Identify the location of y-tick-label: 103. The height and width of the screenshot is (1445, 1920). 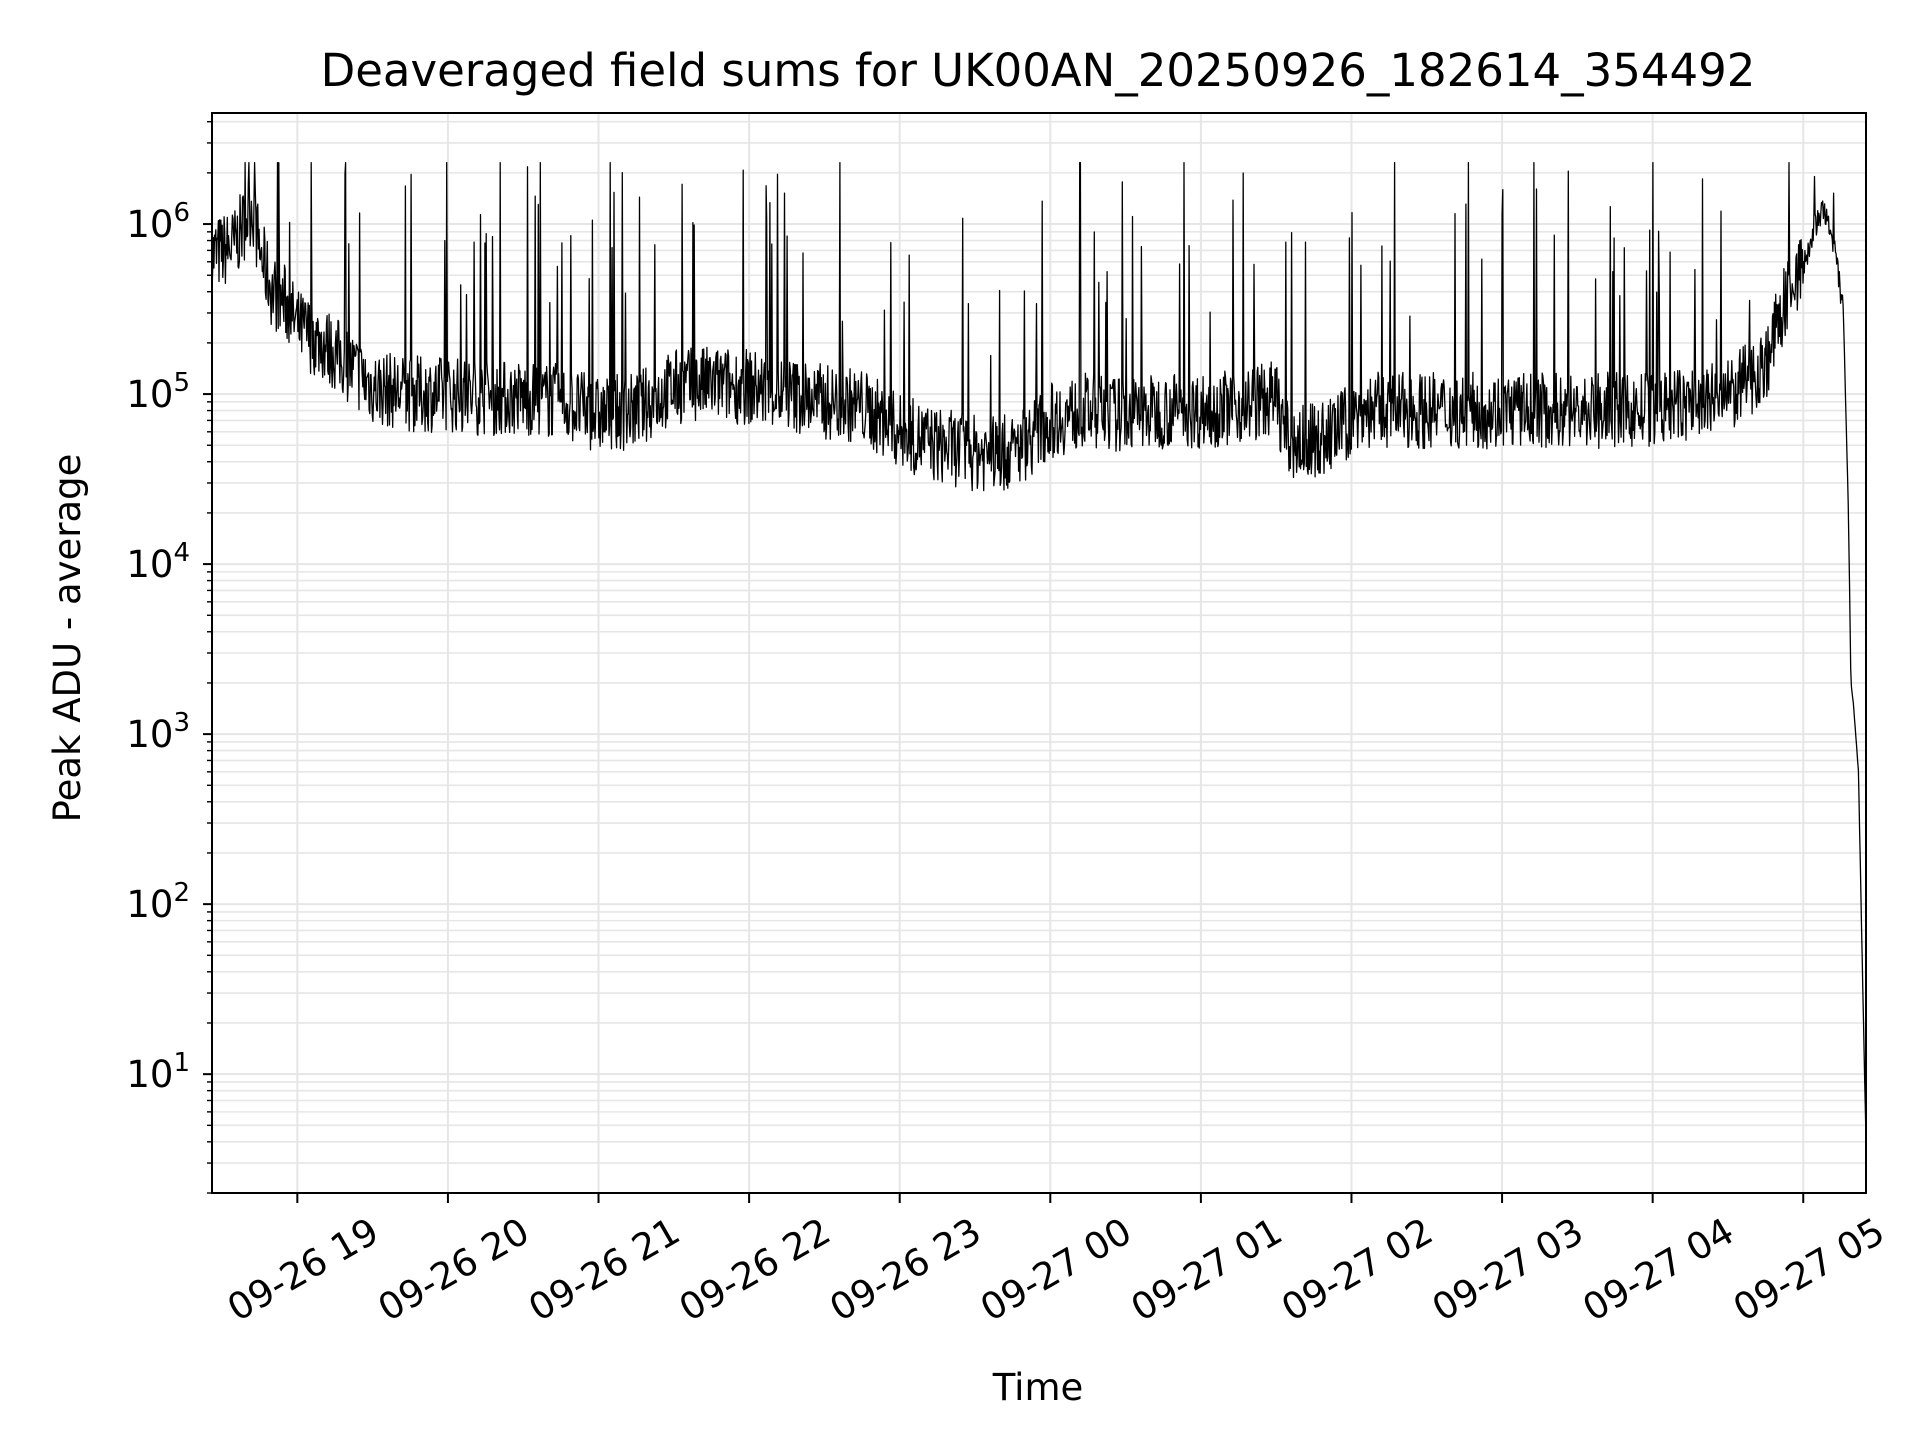
(158, 732).